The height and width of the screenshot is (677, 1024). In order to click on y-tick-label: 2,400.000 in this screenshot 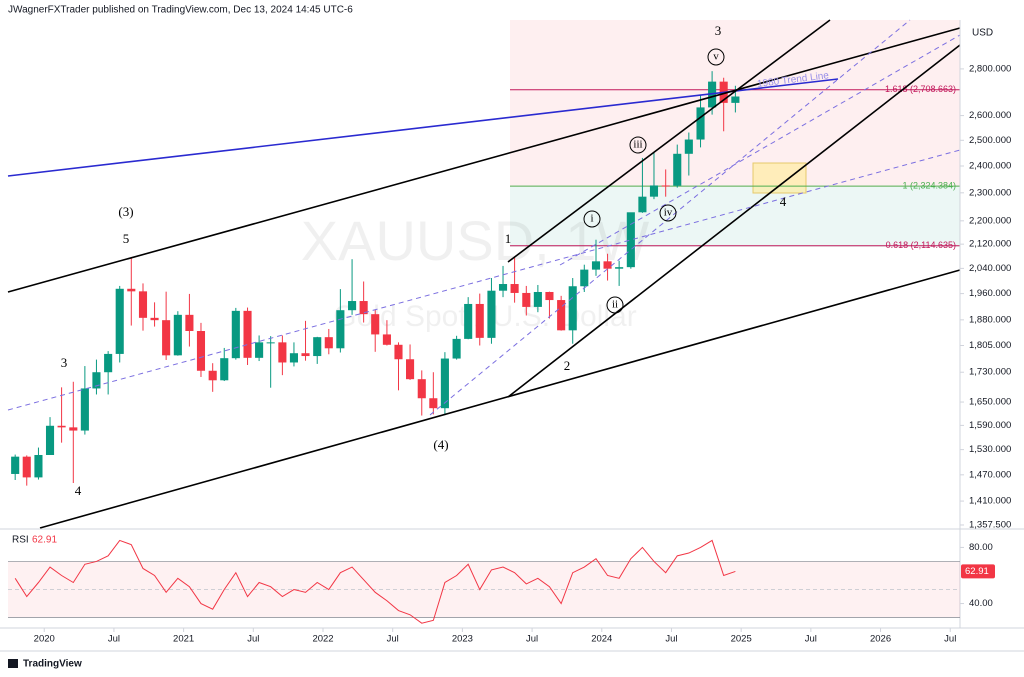, I will do `click(990, 166)`.